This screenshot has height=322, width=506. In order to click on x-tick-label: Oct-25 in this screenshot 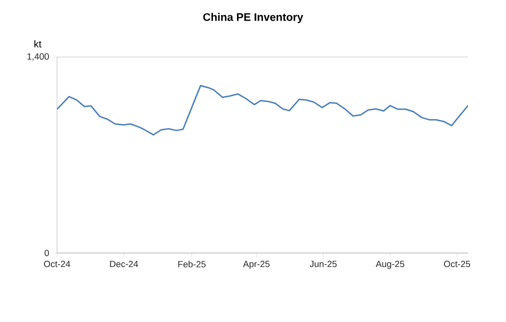, I will do `click(457, 264)`.